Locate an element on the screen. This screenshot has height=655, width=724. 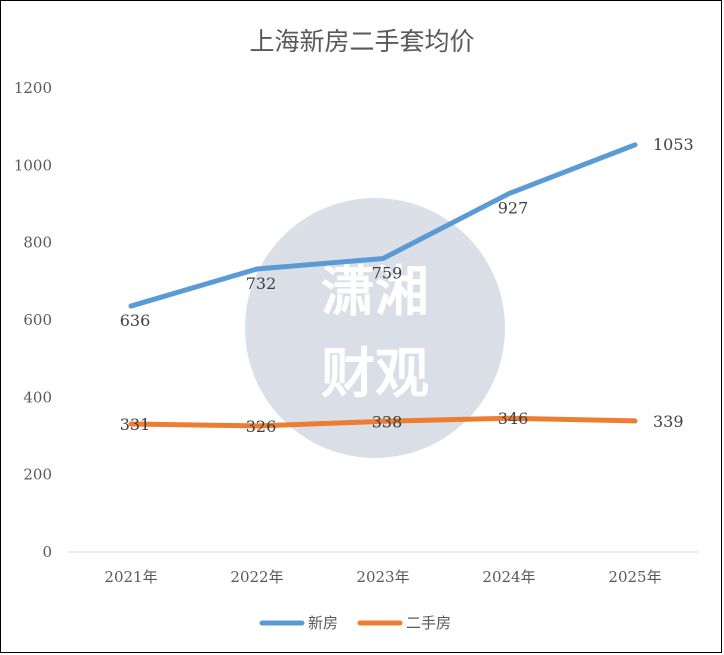
x-axis: 2021年 2022年 2023年 2024年 2025年 is located at coordinates (382, 577).